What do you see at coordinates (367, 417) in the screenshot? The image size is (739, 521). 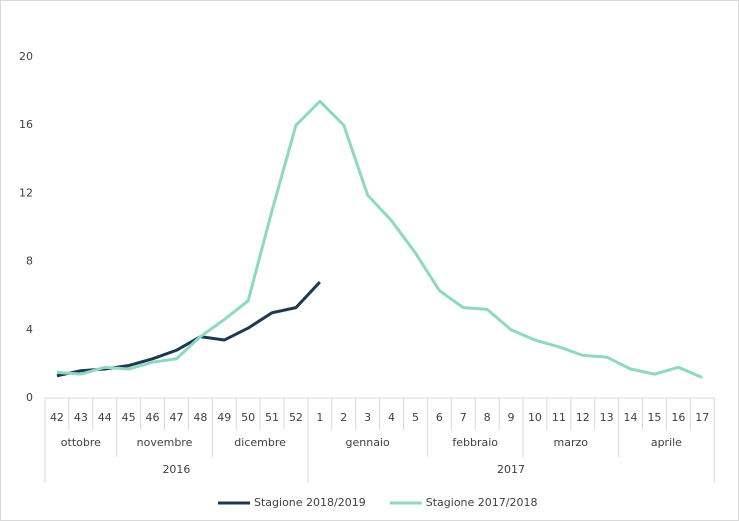 I see `x-tick-label: 3` at bounding box center [367, 417].